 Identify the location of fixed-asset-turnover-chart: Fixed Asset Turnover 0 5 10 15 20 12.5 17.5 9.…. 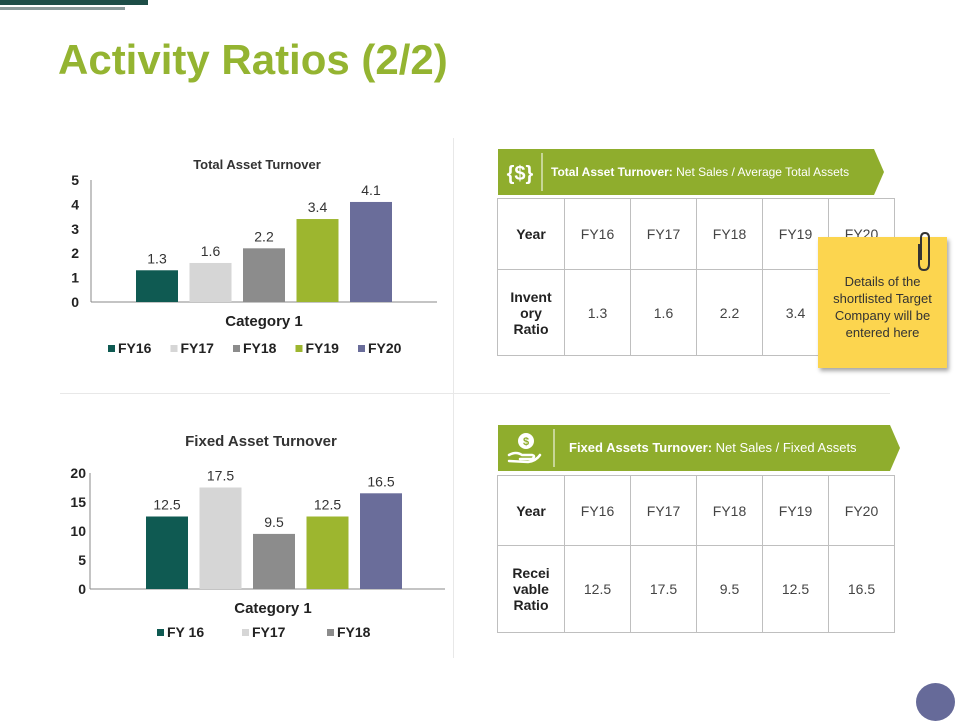
(257, 536).